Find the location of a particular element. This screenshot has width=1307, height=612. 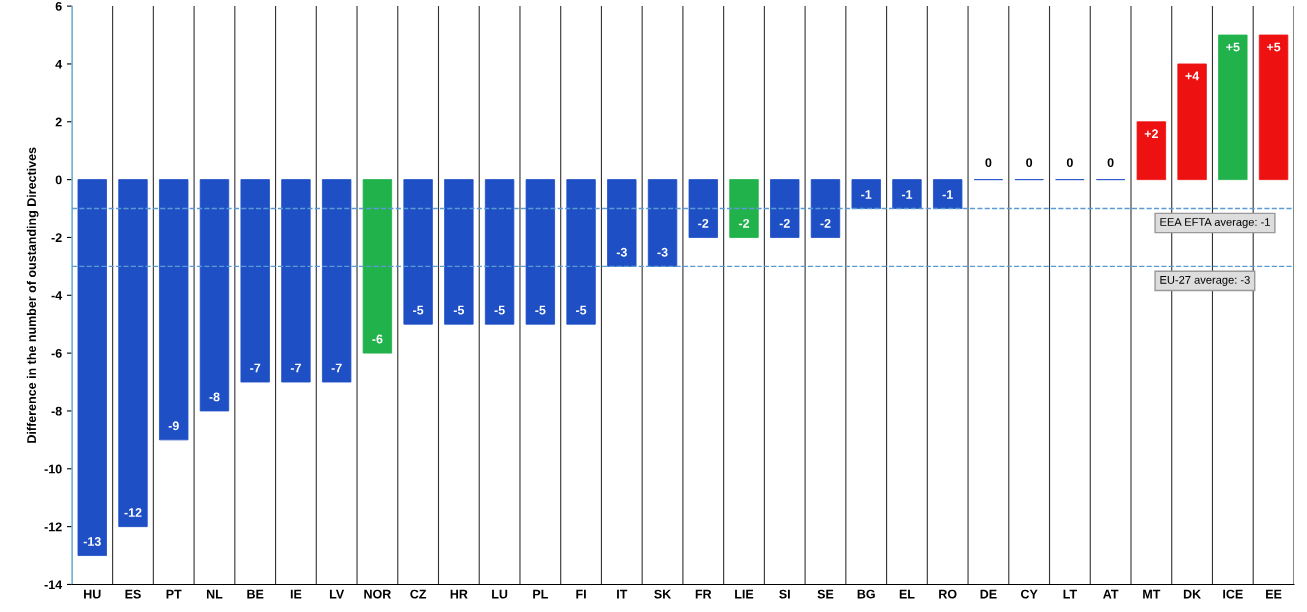

x-tick-label: LU is located at coordinates (500, 594).